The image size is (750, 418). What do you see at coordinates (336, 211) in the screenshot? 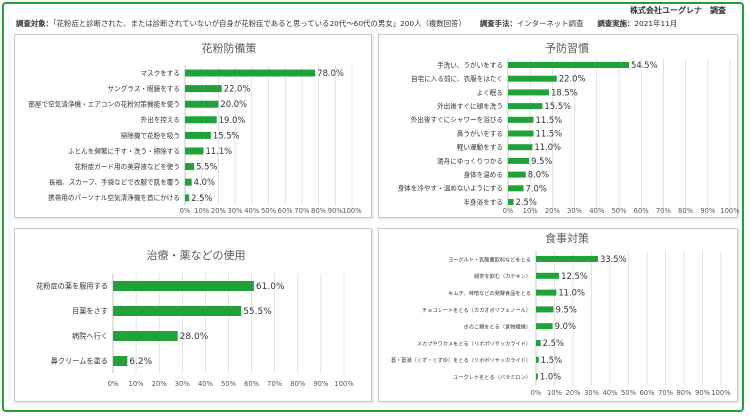
I see `pollen-tick-label: 90%` at bounding box center [336, 211].